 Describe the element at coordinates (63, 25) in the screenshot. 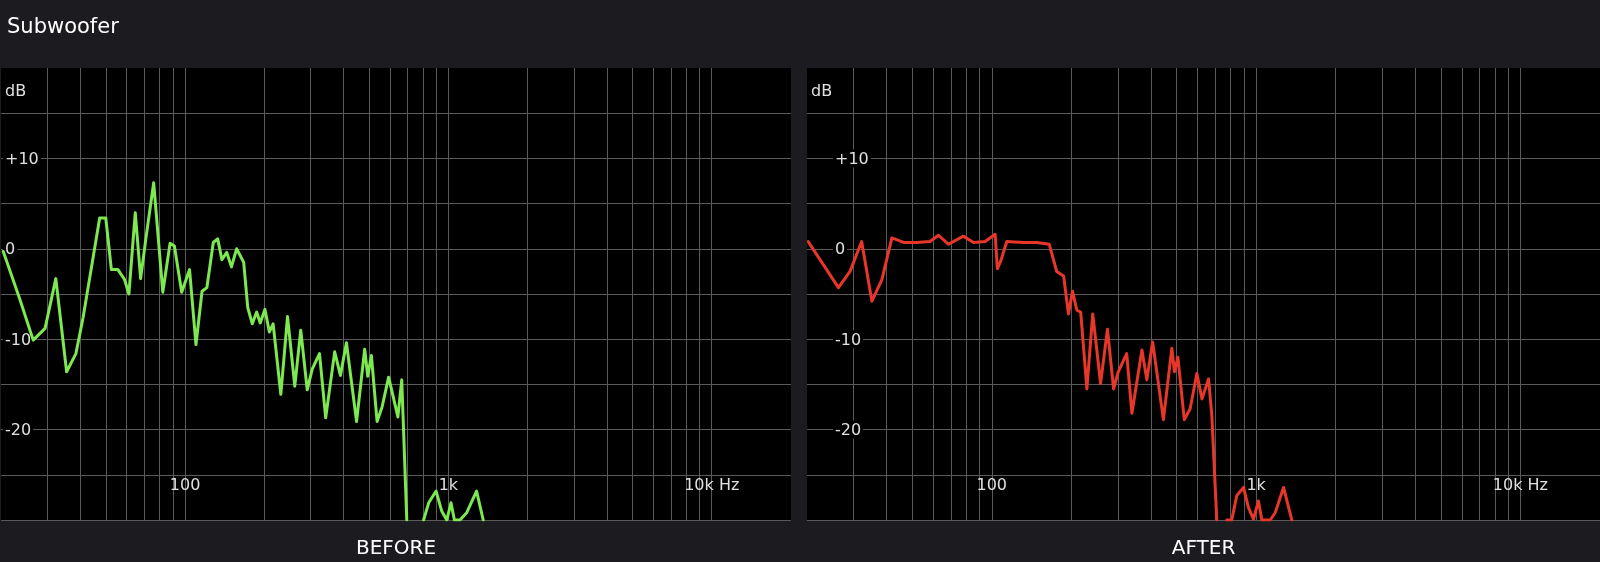

I see `chart-title: Subwoofer` at that location.